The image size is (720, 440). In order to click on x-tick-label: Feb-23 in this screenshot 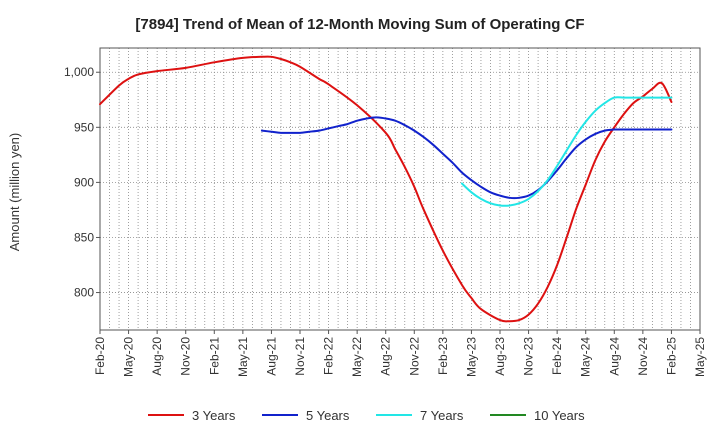, I will do `click(443, 356)`.